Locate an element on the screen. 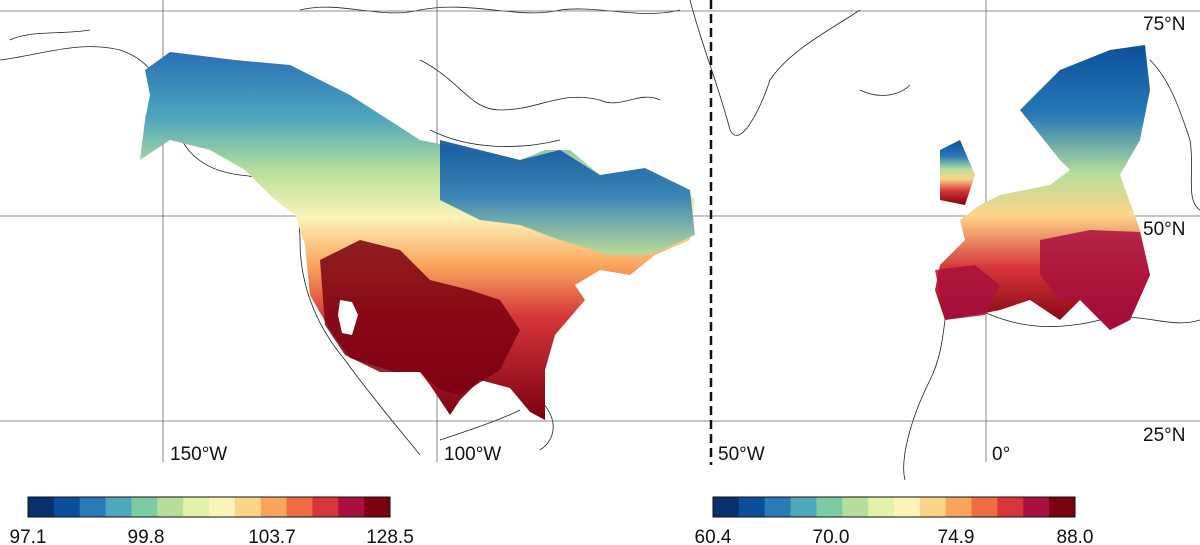  colorbar-tick-label: 88.0 is located at coordinates (1075, 536).